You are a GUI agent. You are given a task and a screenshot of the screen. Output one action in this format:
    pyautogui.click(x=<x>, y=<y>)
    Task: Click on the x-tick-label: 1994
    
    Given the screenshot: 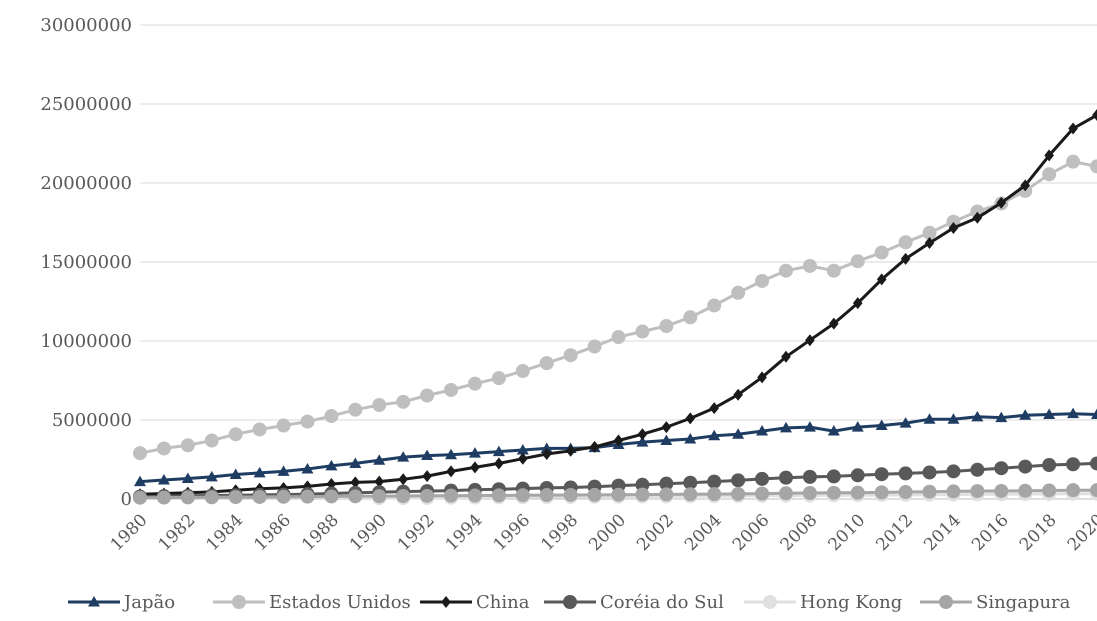 What is the action you would take?
    pyautogui.click(x=464, y=532)
    